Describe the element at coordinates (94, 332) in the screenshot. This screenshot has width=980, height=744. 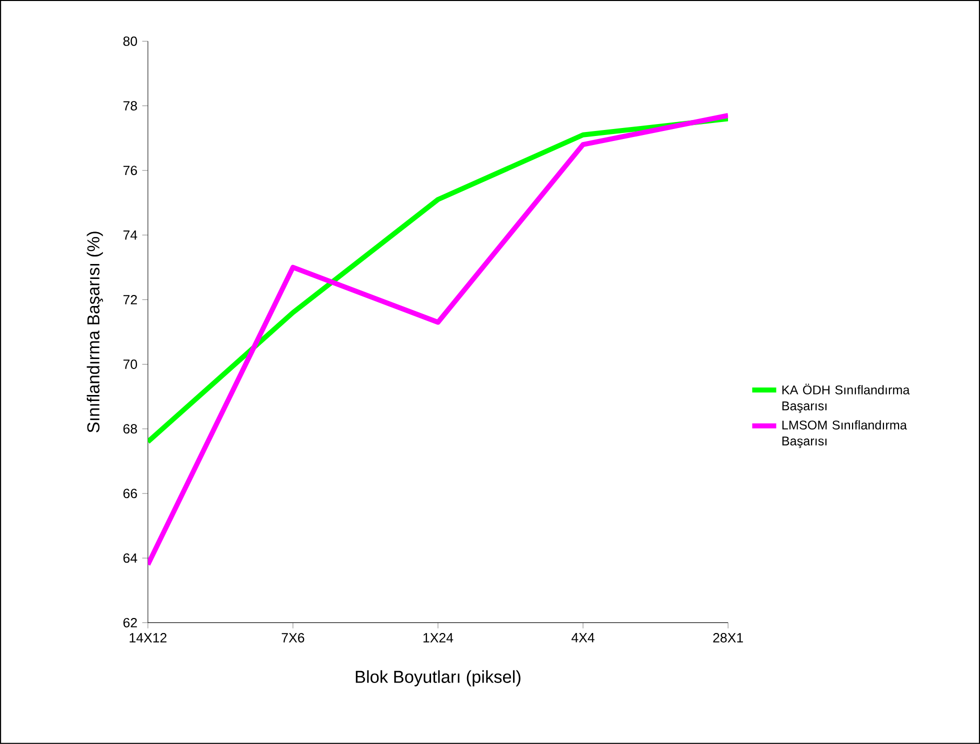
I see `y-axis-title: Sınıflandırma Başarısı (%)` at that location.